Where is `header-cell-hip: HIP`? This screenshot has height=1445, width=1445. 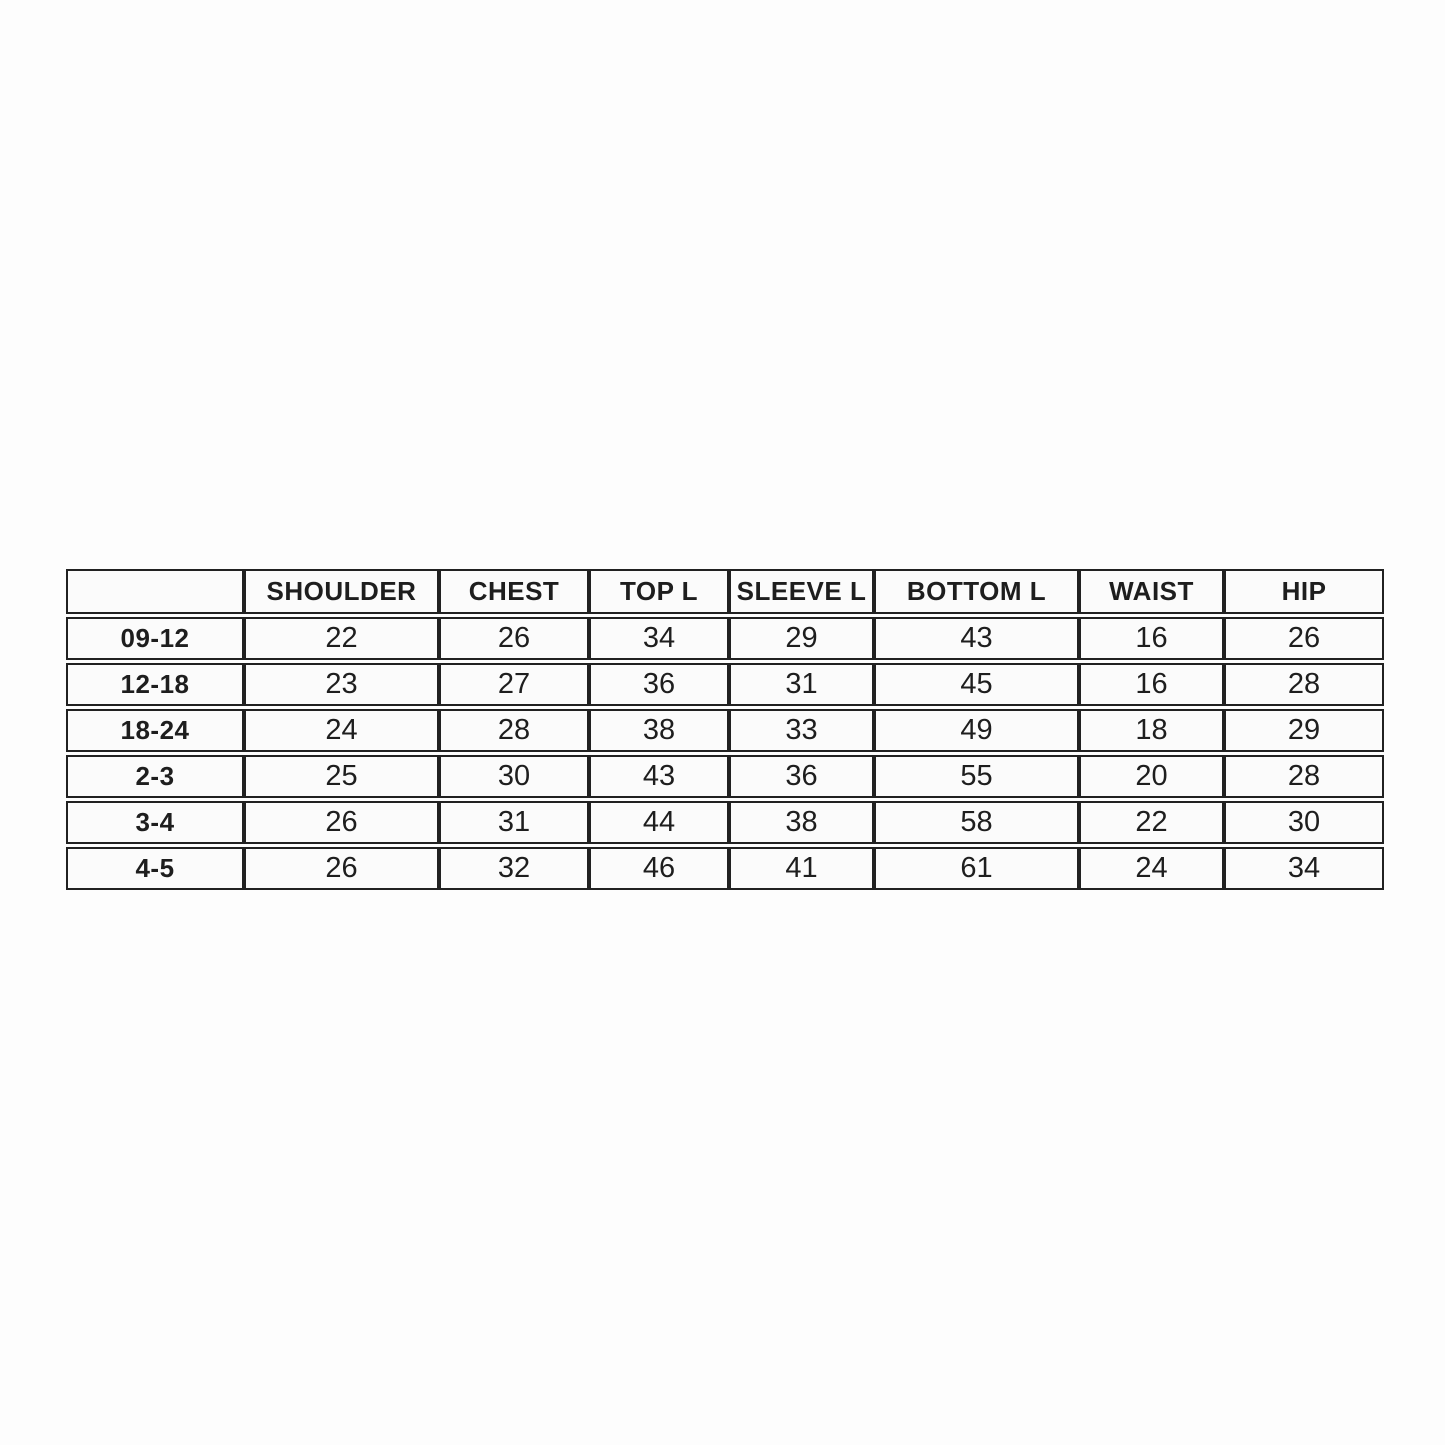
header-cell-hip: HIP is located at coordinates (1304, 591).